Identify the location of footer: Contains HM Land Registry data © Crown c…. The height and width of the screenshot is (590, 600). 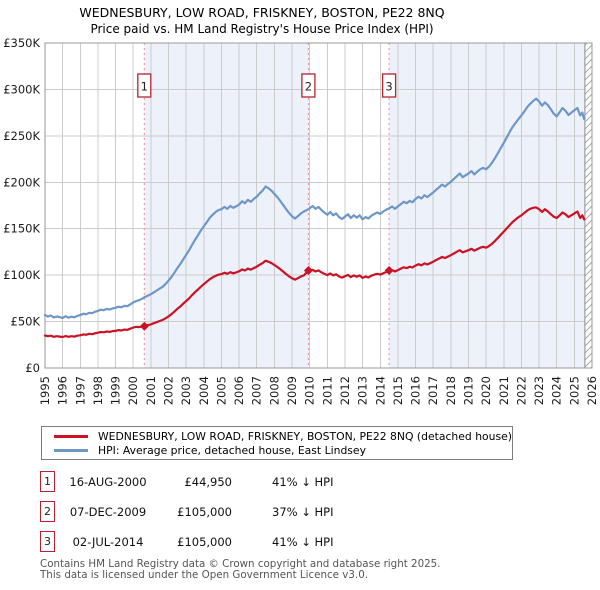
(240, 569).